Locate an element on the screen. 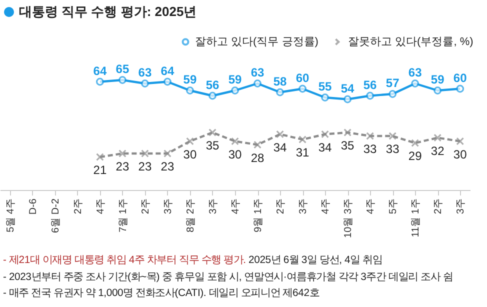 The width and height of the screenshot is (487, 307). text: - 제21대 이재명 대통령 취임 4주 차부터 직무 수행 평가. is located at coordinates (124, 260).